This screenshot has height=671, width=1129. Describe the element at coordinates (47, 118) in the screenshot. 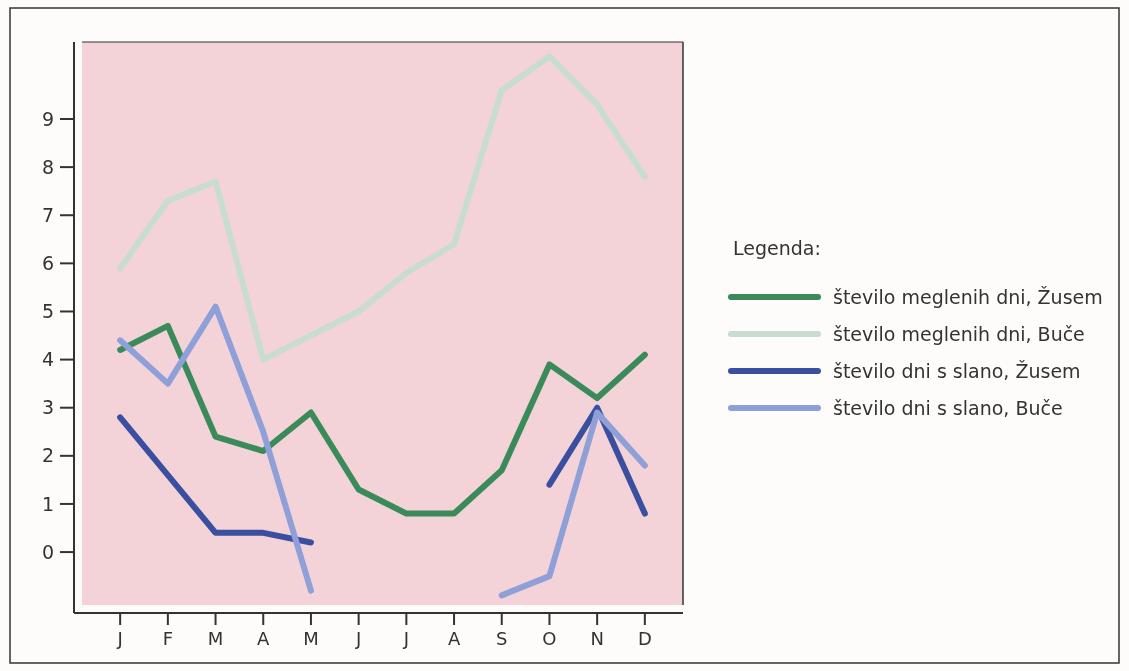

I see `y-tick-label: 9` at that location.